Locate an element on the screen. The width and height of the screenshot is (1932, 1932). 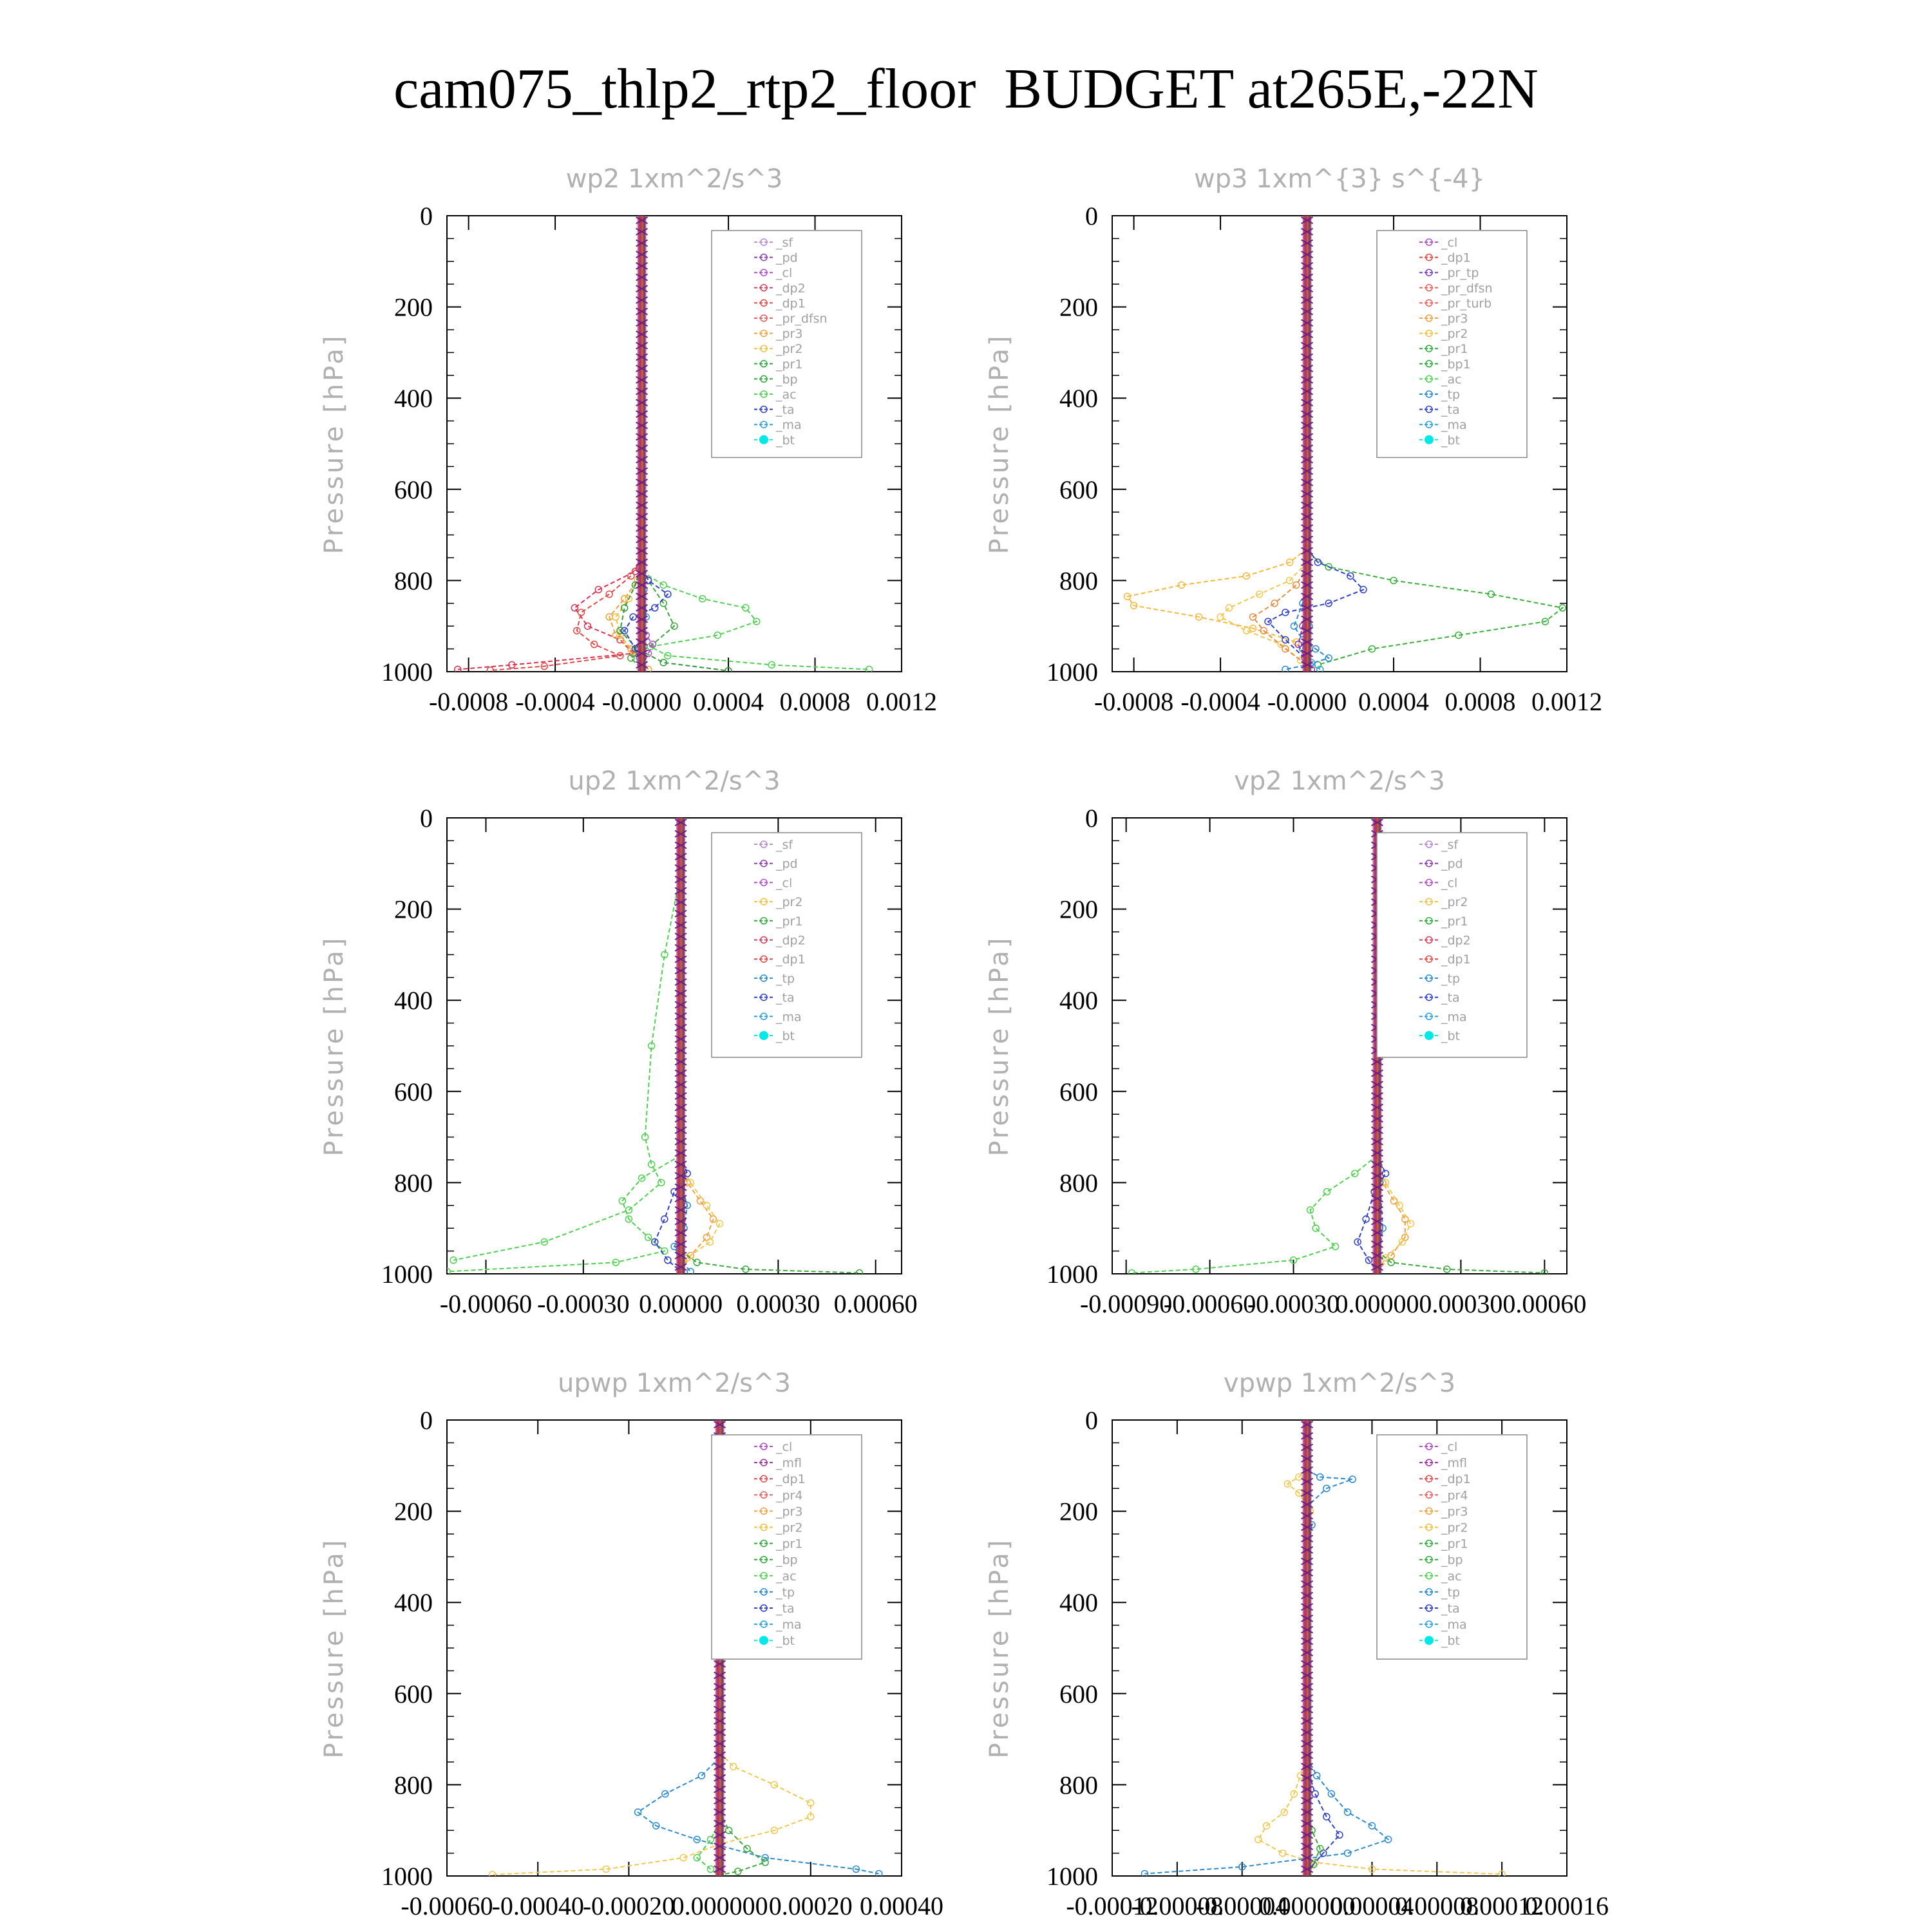
legend-label: _mfl is located at coordinates (1454, 1463).